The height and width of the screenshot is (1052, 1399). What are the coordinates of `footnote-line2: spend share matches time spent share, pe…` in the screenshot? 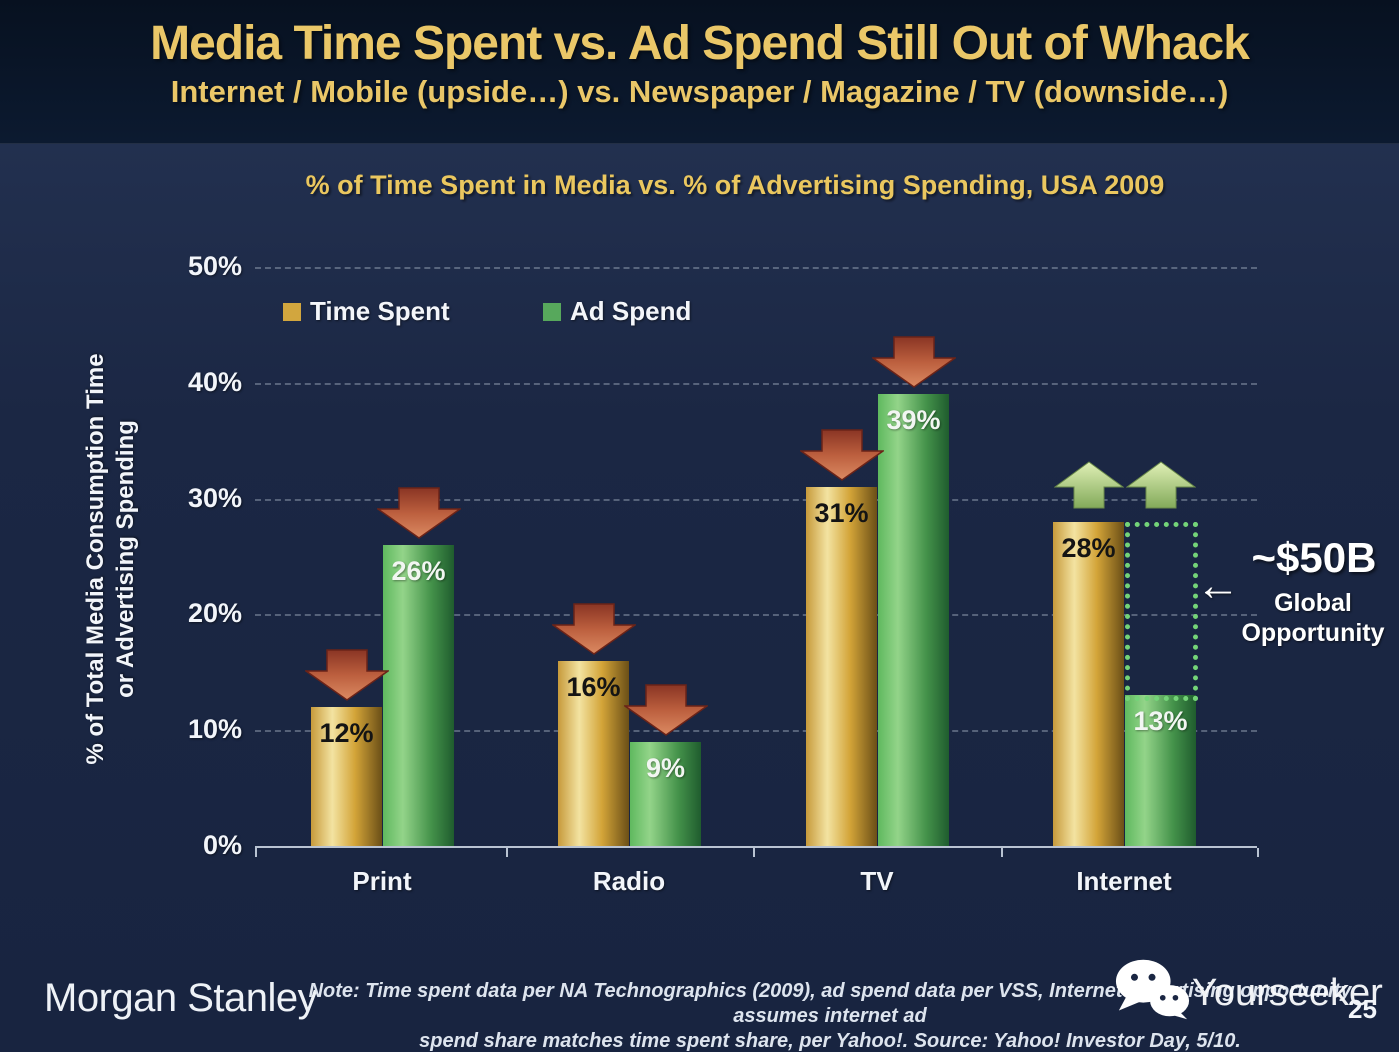 It's located at (830, 1041).